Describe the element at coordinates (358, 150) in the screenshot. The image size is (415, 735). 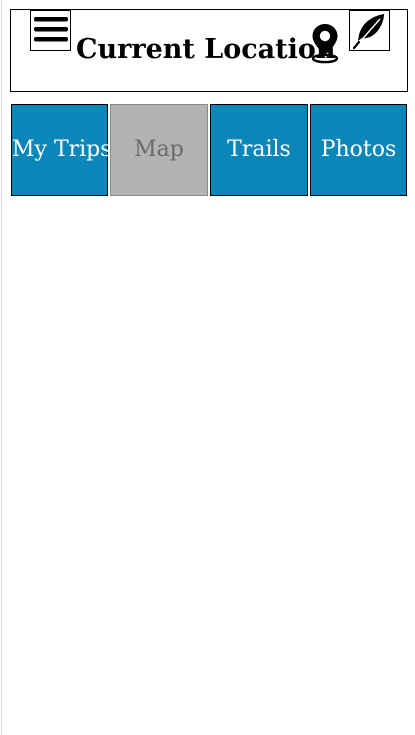
I see `tab-photos: Photos` at that location.